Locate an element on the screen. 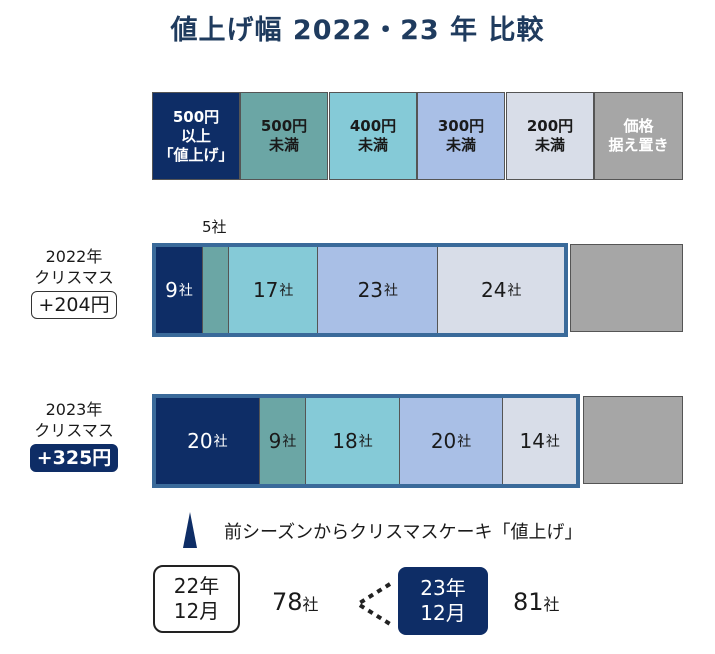 The width and height of the screenshot is (715, 654). price-change-badge: +325円 is located at coordinates (74, 458).